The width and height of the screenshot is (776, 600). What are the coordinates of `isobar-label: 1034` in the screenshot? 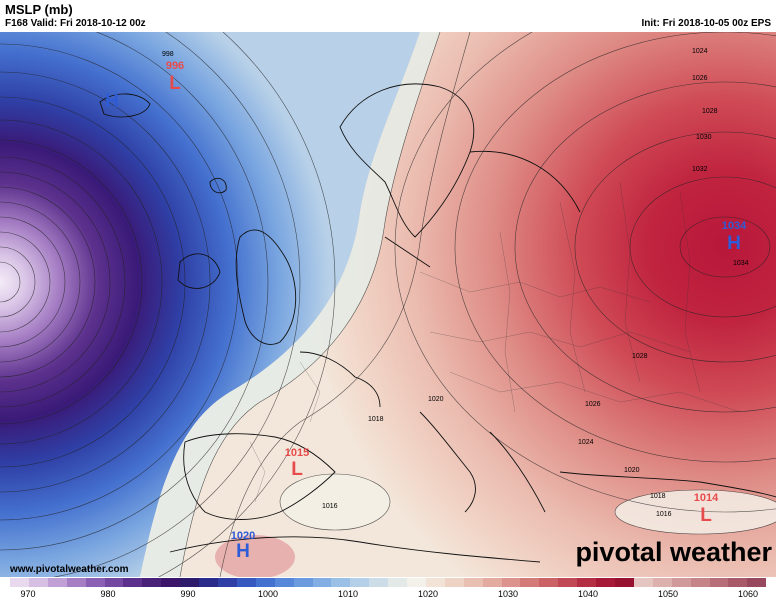 It's located at (741, 263).